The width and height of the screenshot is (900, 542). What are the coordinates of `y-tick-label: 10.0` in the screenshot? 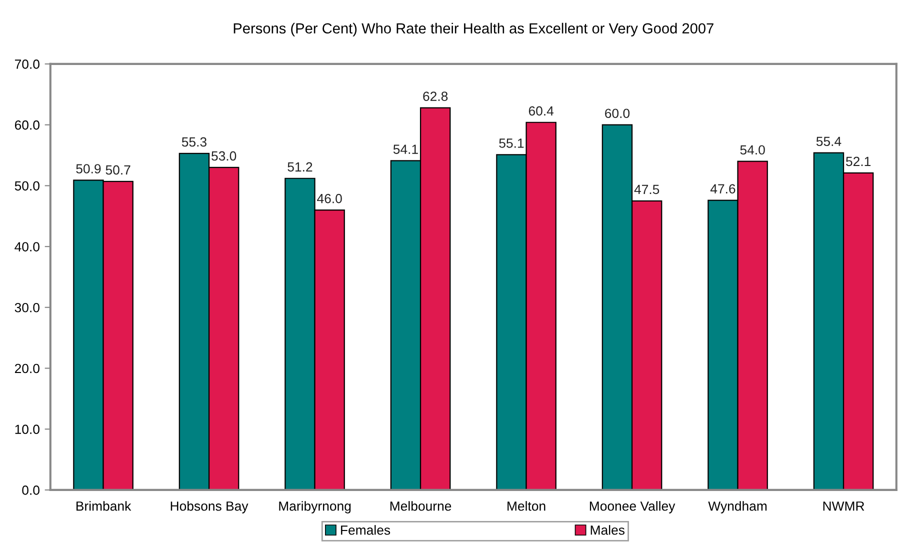 It's located at (27, 429).